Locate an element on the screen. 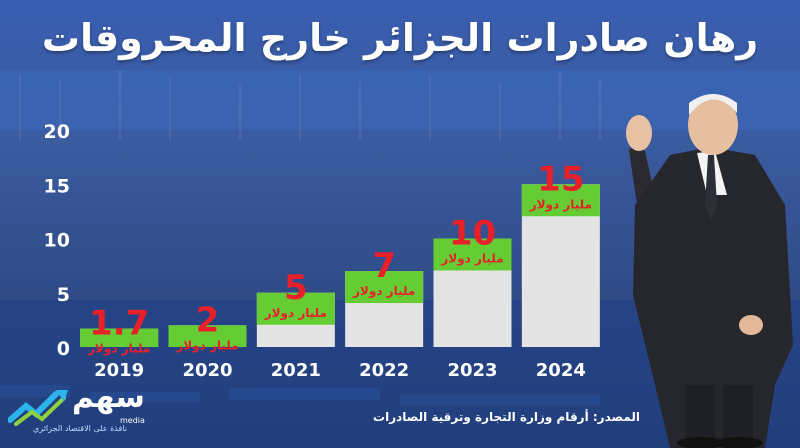  y-tick-label: 10 is located at coordinates (57, 241).